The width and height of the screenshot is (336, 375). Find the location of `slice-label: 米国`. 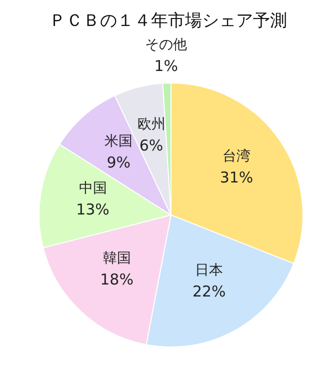

slice-label: 米国 is located at coordinates (118, 142).